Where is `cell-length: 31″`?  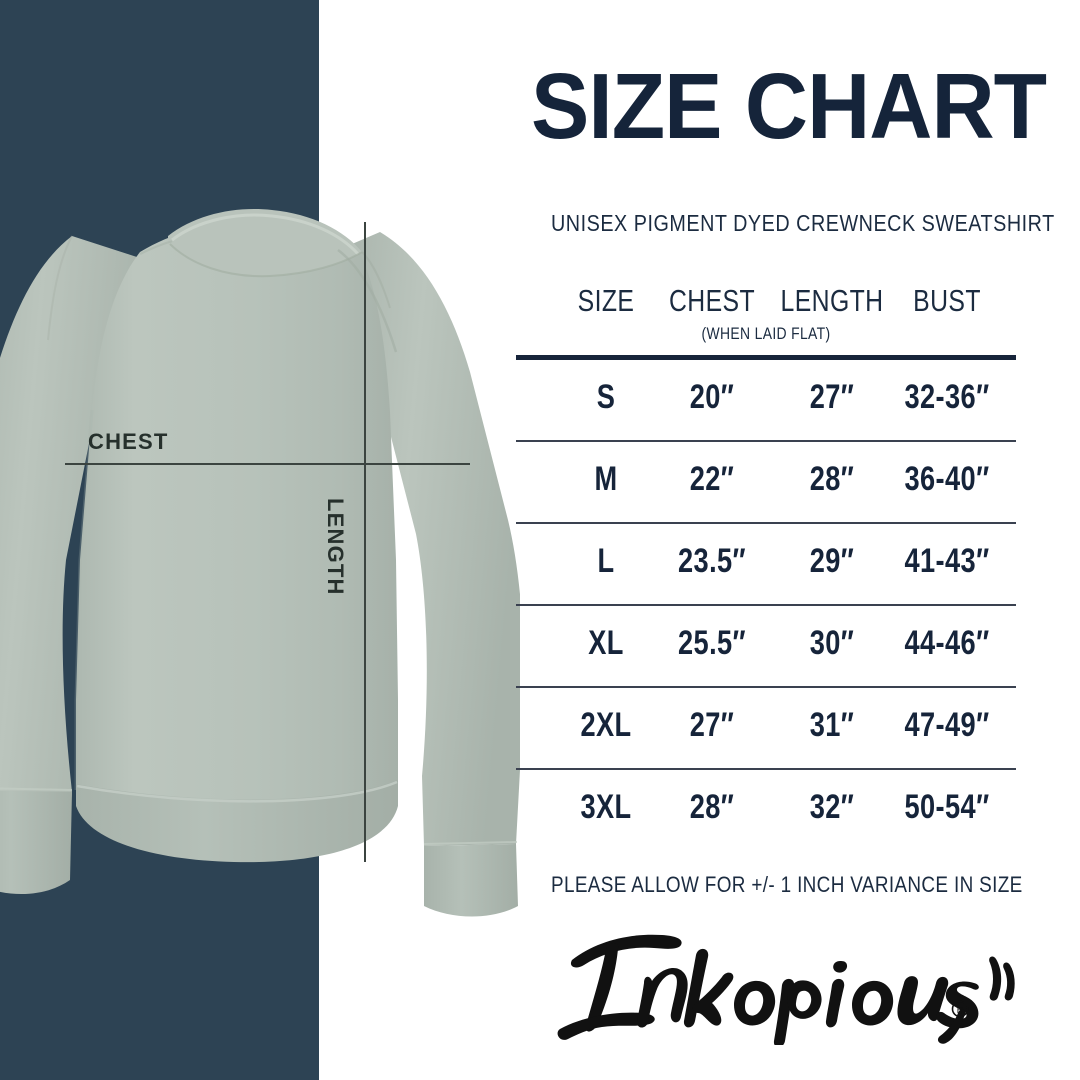 cell-length: 31″ is located at coordinates (832, 725).